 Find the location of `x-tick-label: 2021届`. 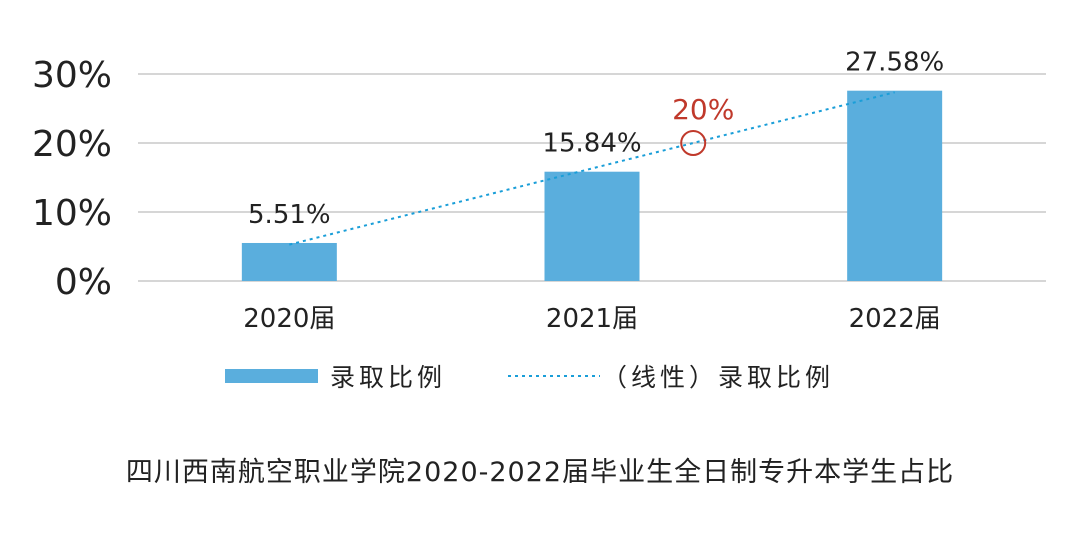

x-tick-label: 2021届 is located at coordinates (592, 319).